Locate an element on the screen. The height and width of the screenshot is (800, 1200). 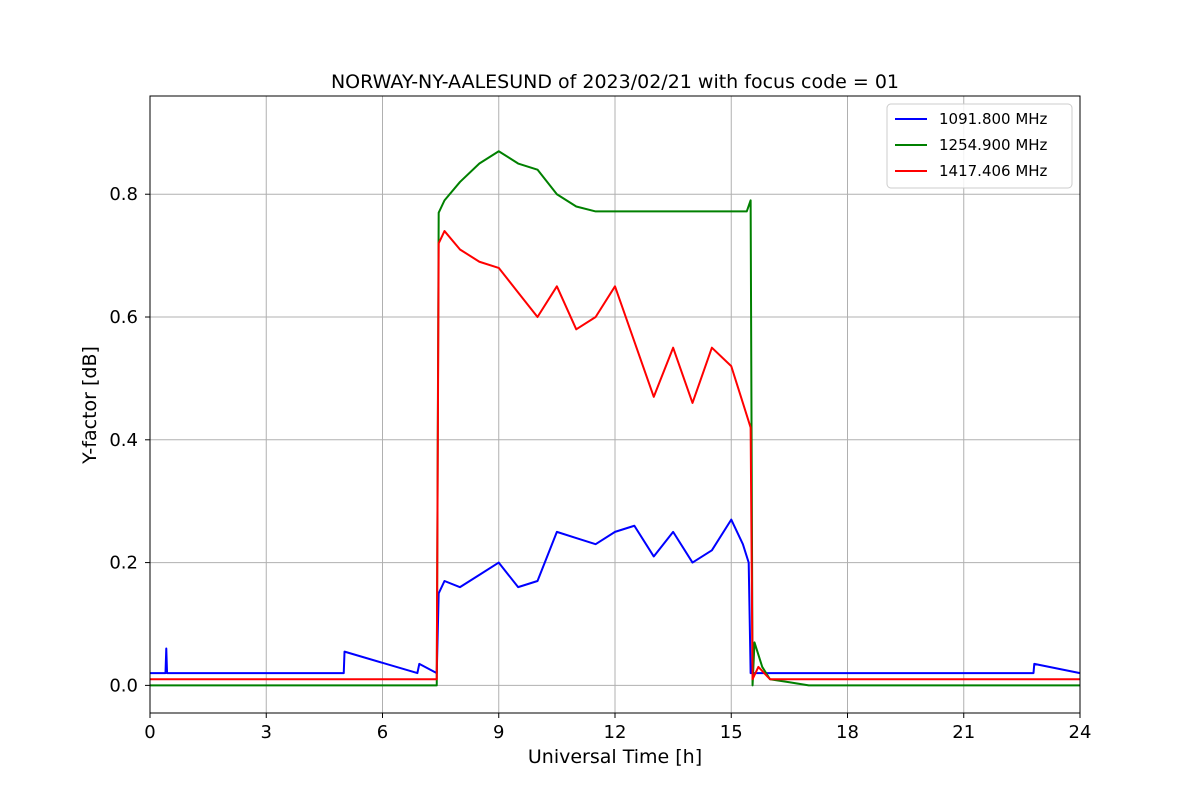
x-tick-label: 9 is located at coordinates (498, 732).